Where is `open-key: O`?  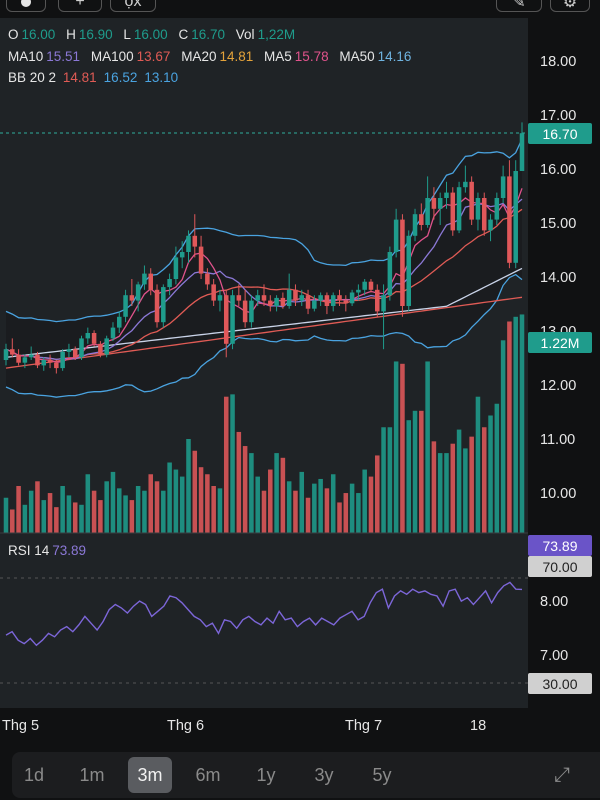 open-key: O is located at coordinates (13, 34).